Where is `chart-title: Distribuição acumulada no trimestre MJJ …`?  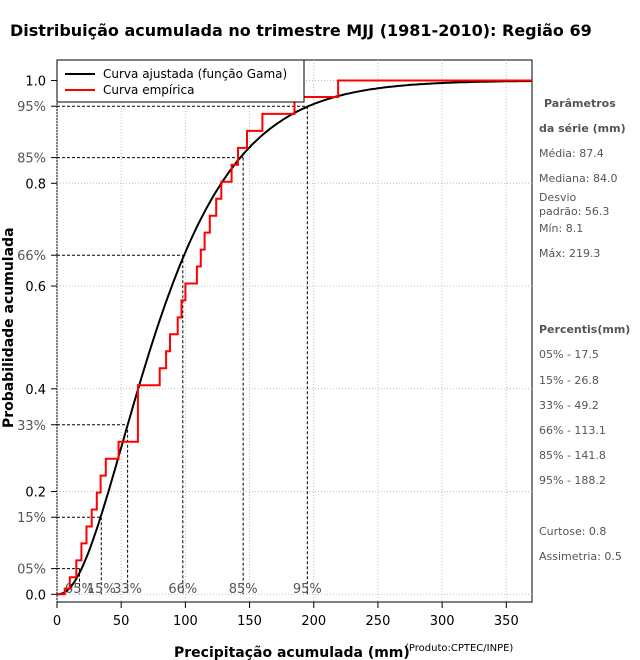
chart-title: Distribuição acumulada no trimestre MJJ … is located at coordinates (301, 30).